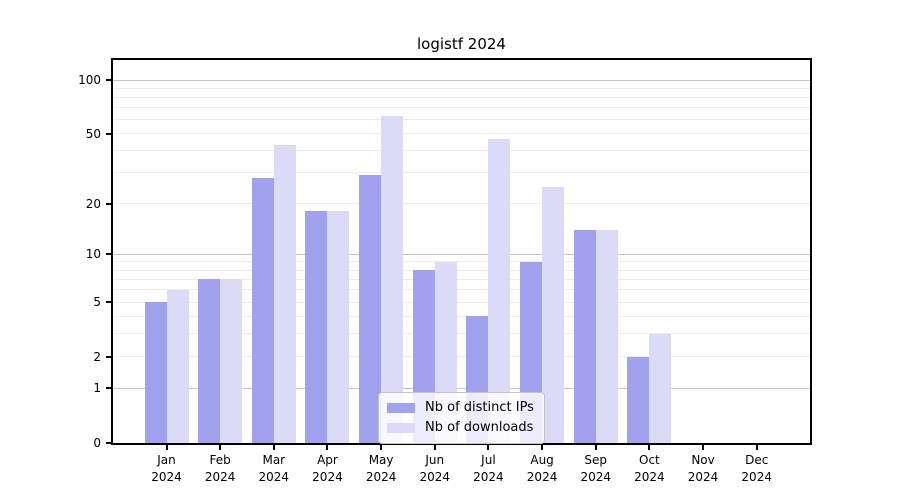 The width and height of the screenshot is (900, 500). What do you see at coordinates (97, 356) in the screenshot?
I see `y-tick-label: 2` at bounding box center [97, 356].